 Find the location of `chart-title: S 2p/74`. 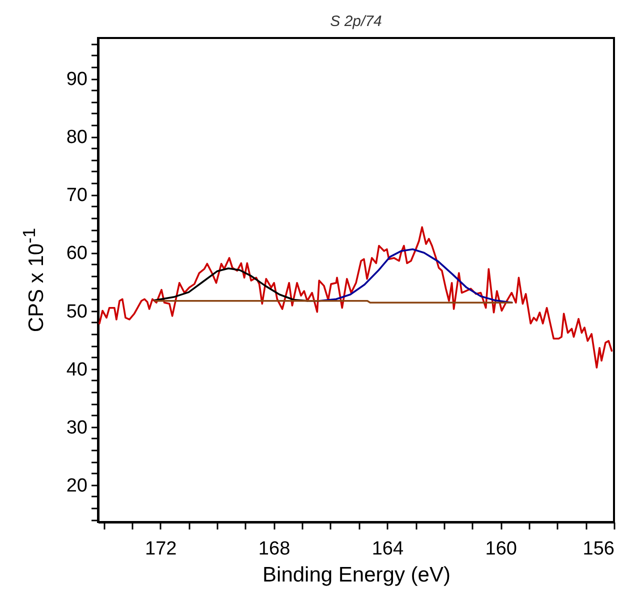

chart-title: S 2p/74 is located at coordinates (356, 21).